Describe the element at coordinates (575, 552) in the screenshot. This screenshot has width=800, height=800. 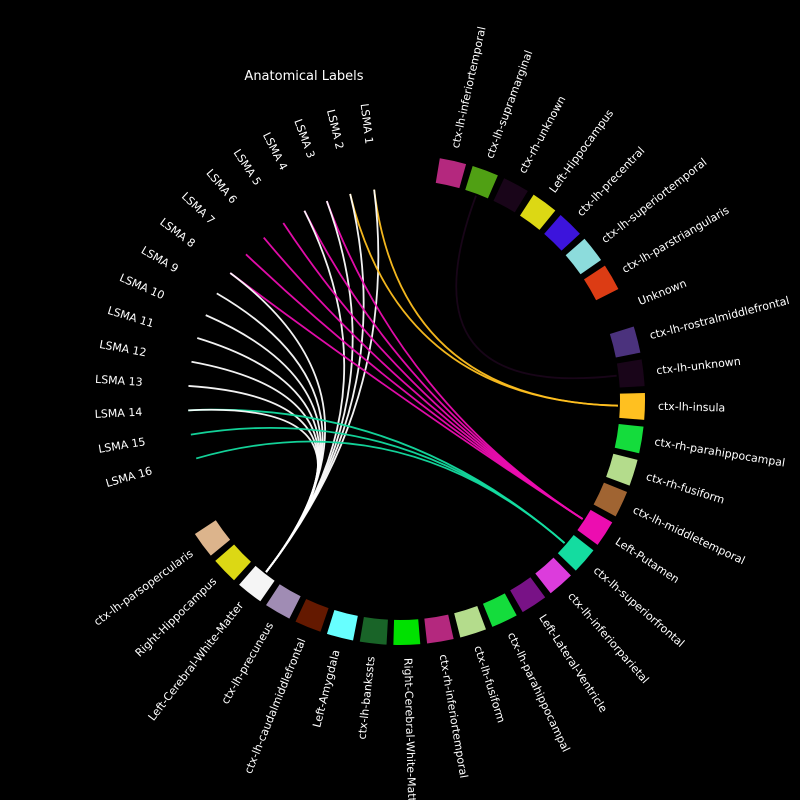
I see `node-arc-ctx-lh-superiorfrontal` at that location.